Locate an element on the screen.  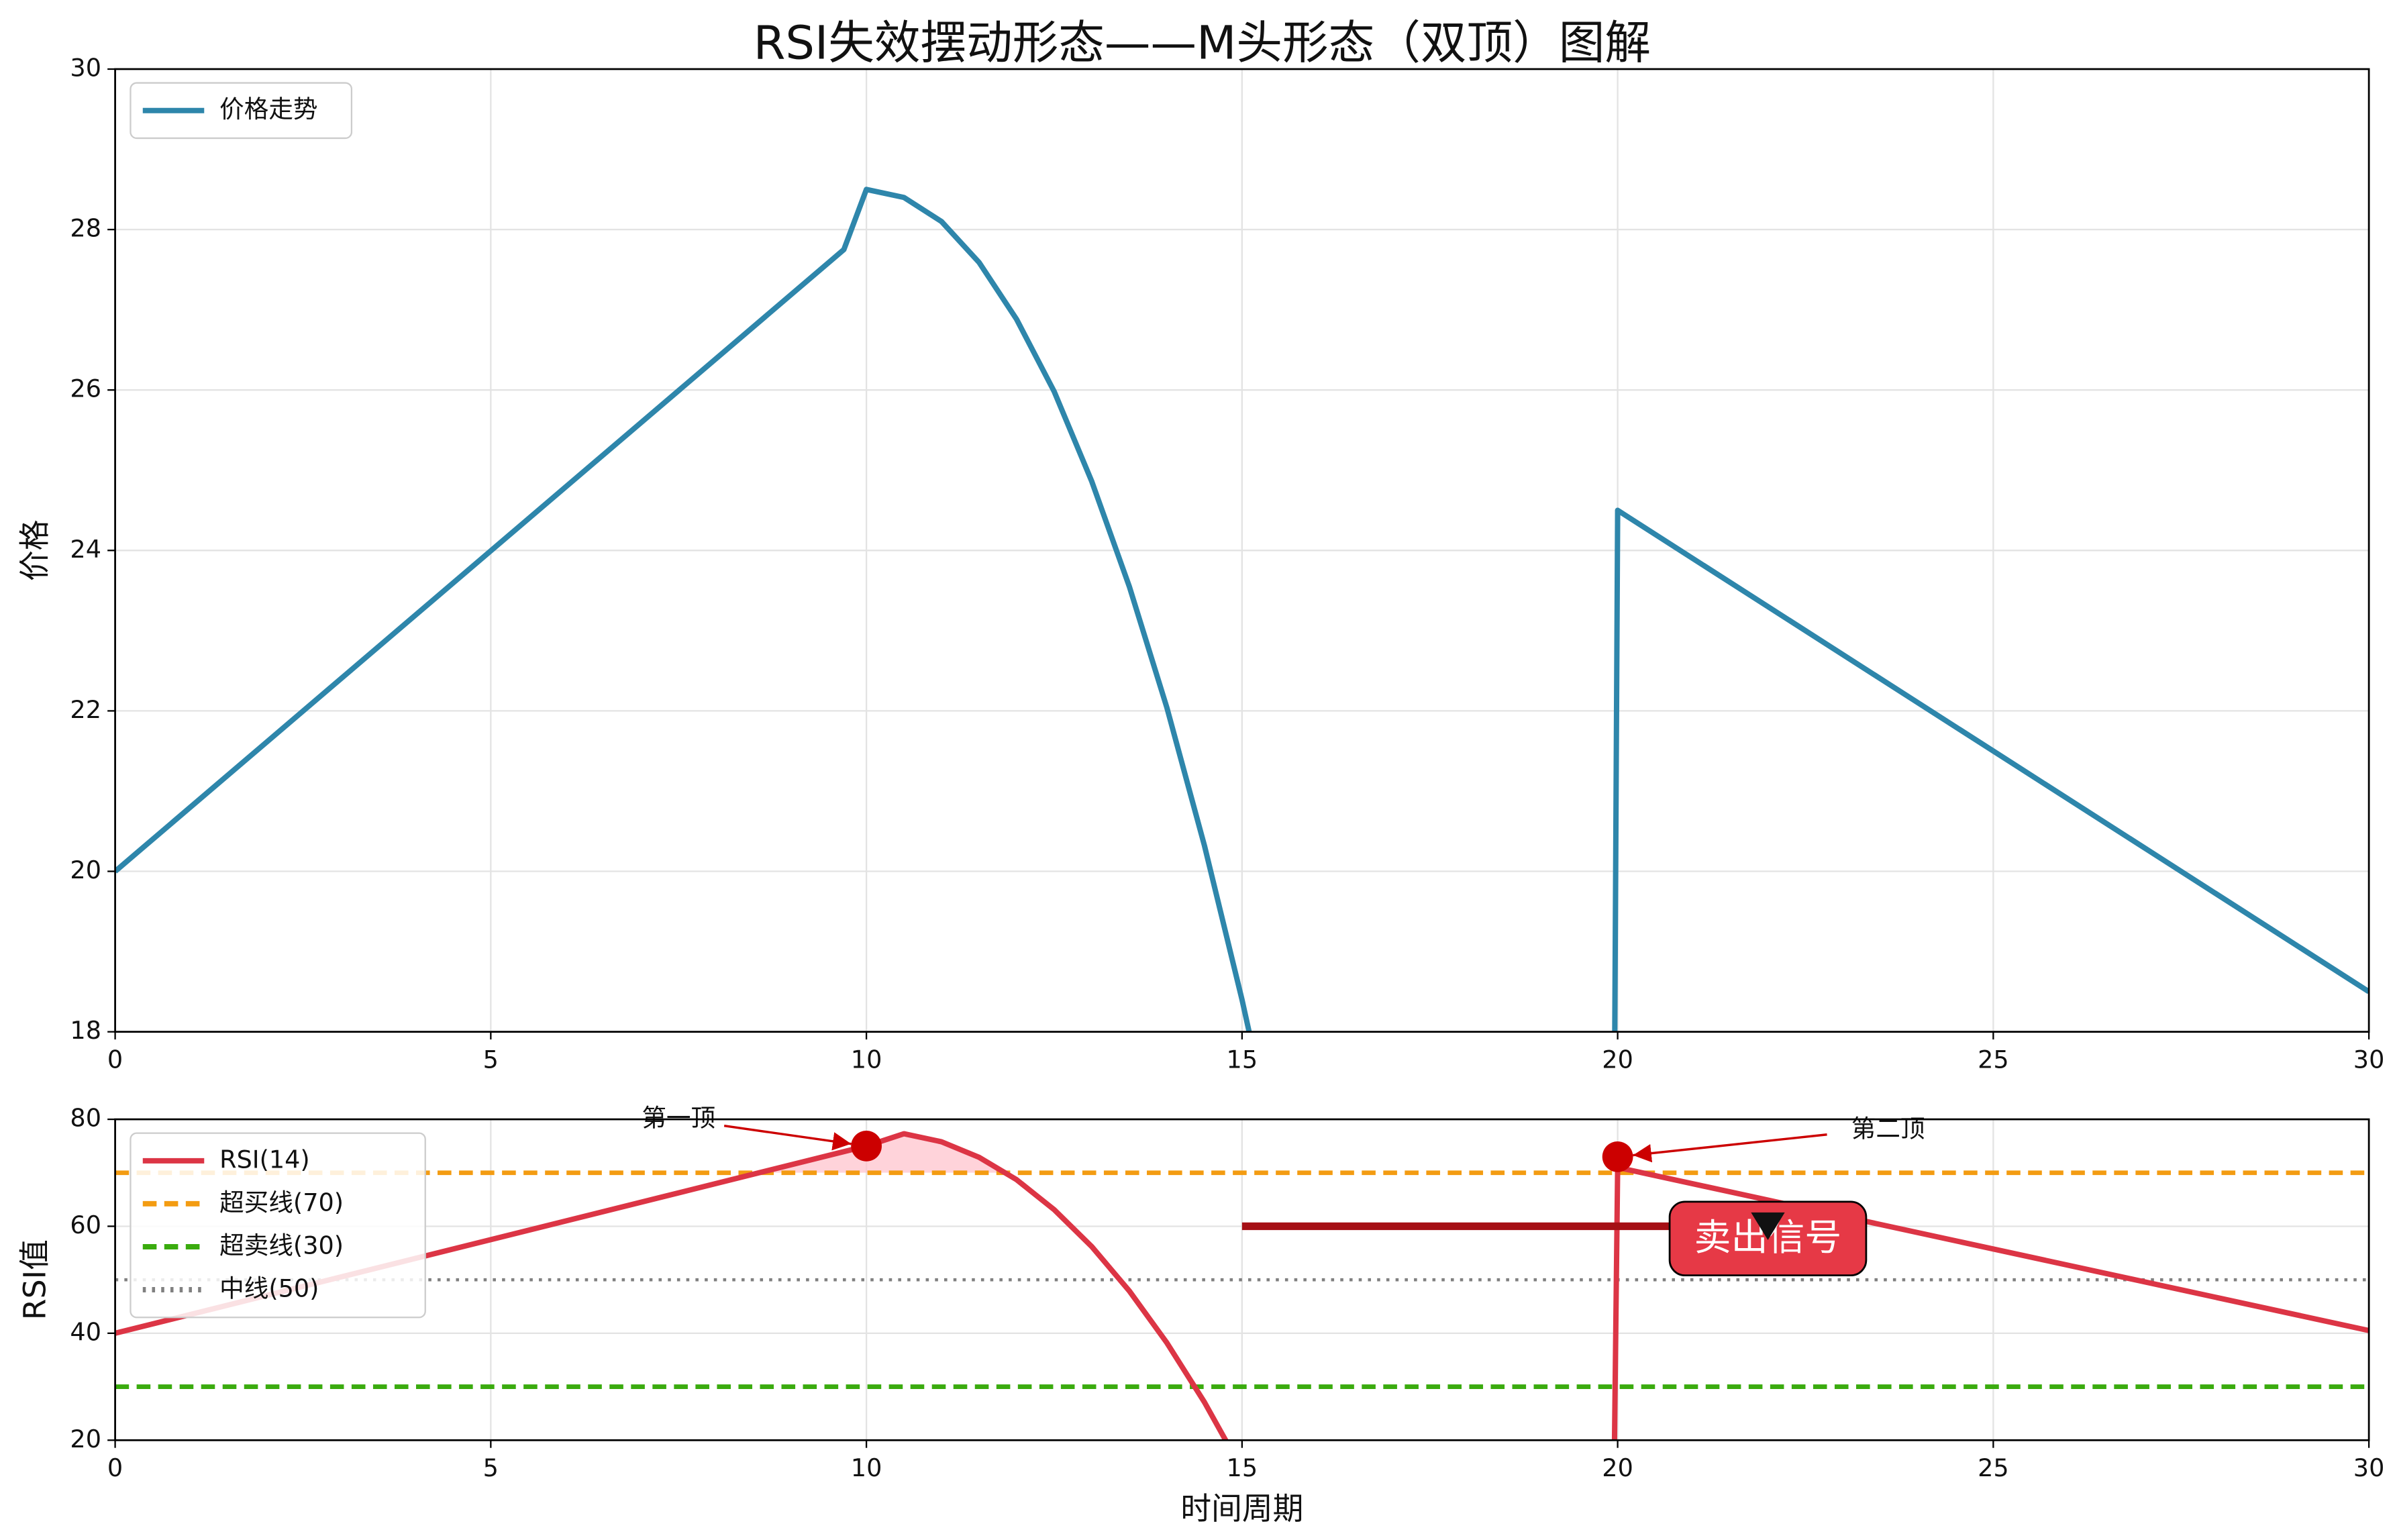
legend-label: RSI(14) is located at coordinates (265, 1159).